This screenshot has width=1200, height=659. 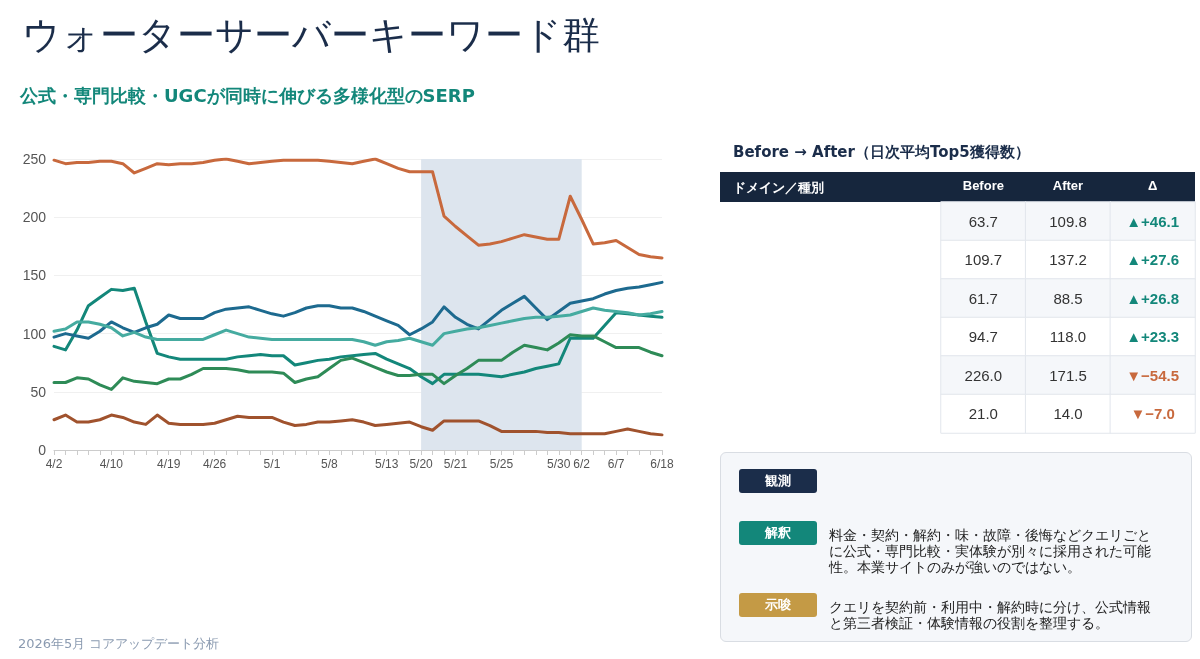 I want to click on data-label: 118.0, so click(x=1068, y=337).